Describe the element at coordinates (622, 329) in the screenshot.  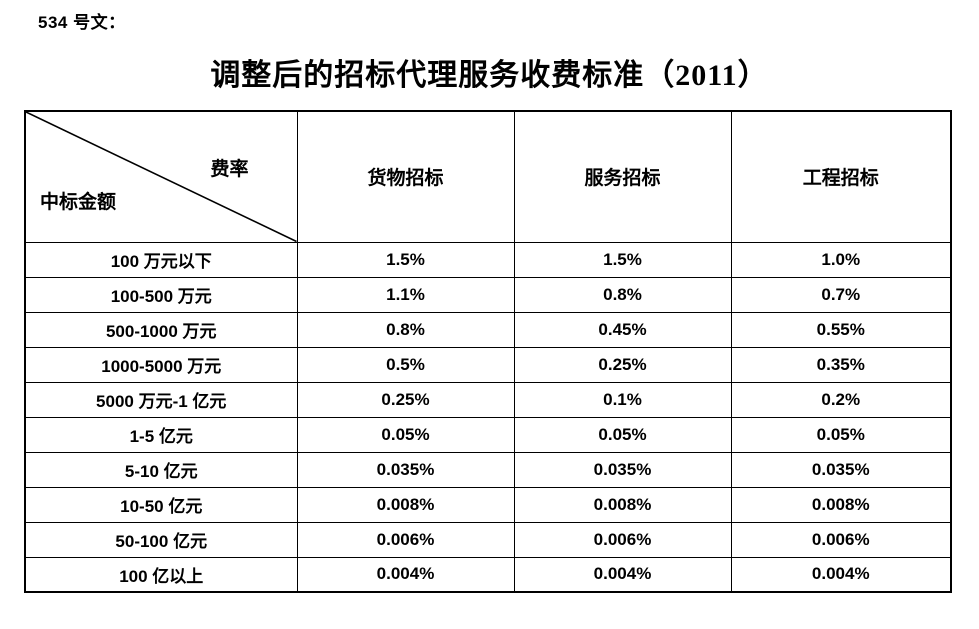
I see `service-rate-cell: 0.45%` at that location.